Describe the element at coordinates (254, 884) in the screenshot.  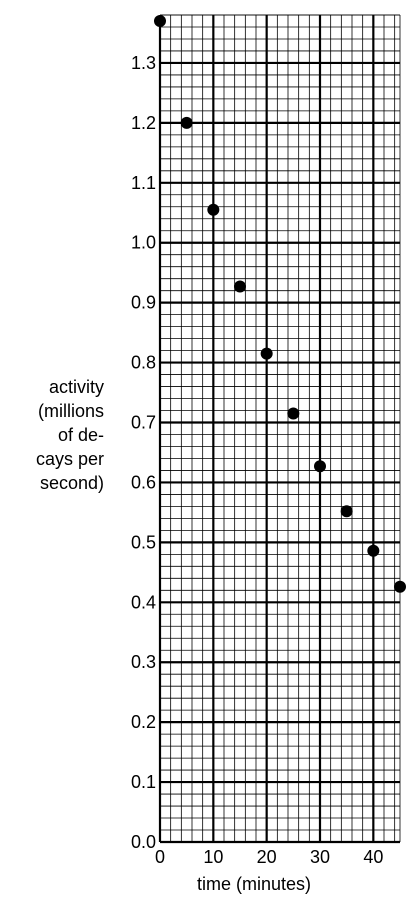
I see `x-axis-label: time (minutes)` at that location.